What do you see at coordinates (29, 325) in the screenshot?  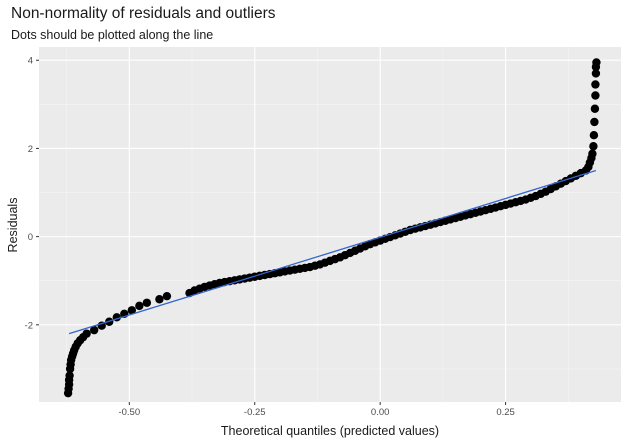 I see `y-tick-label: -2` at bounding box center [29, 325].